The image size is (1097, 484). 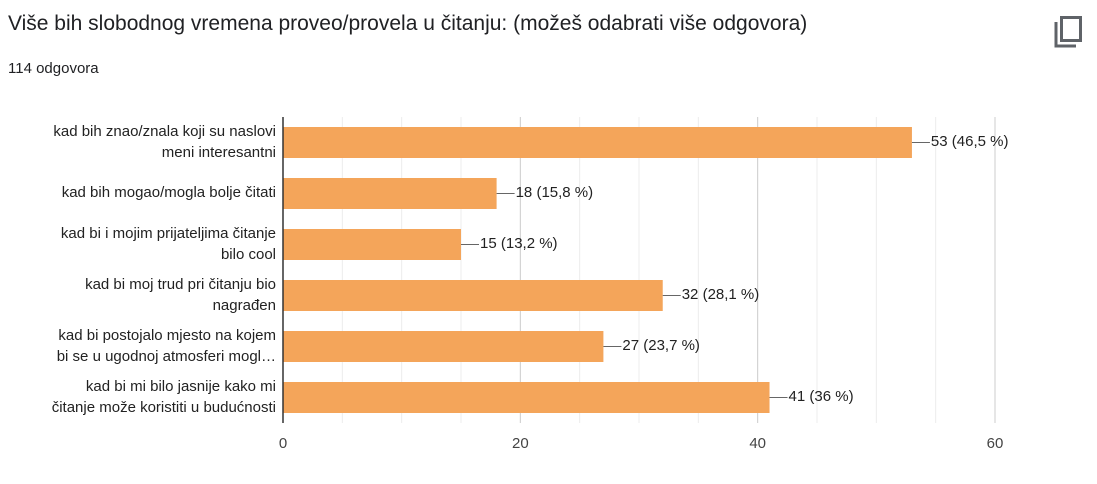 What do you see at coordinates (821, 396) in the screenshot?
I see `bar-value-label: 41 (36 %)` at bounding box center [821, 396].